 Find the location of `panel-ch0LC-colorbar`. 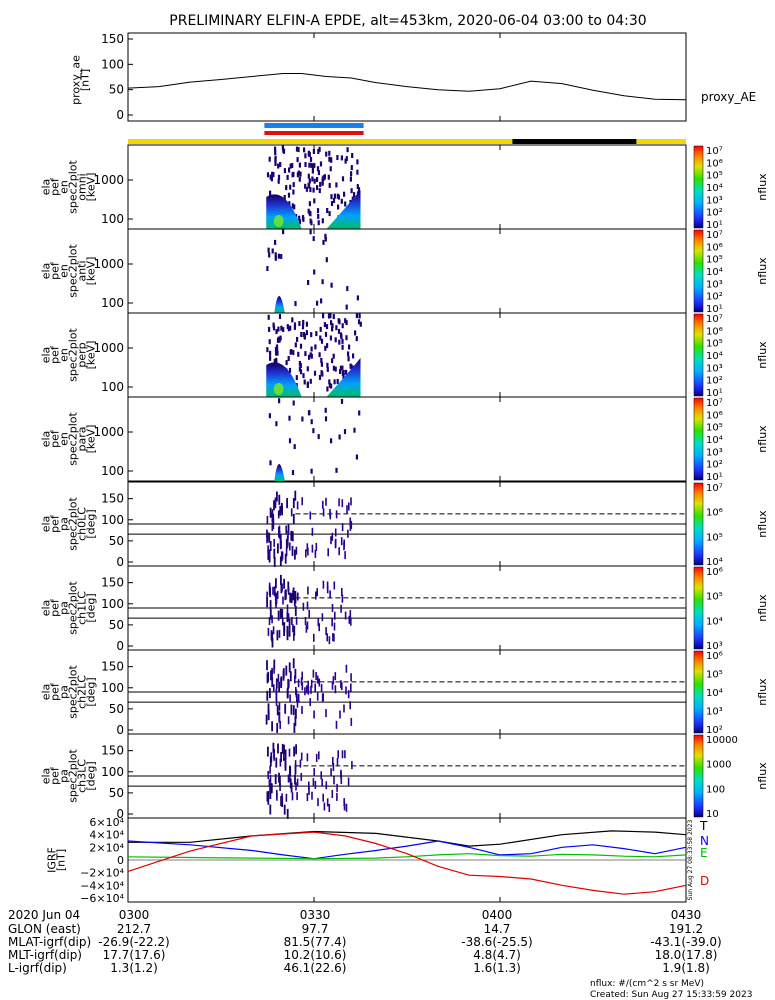

panel-ch0LC-colorbar is located at coordinates (698, 524).